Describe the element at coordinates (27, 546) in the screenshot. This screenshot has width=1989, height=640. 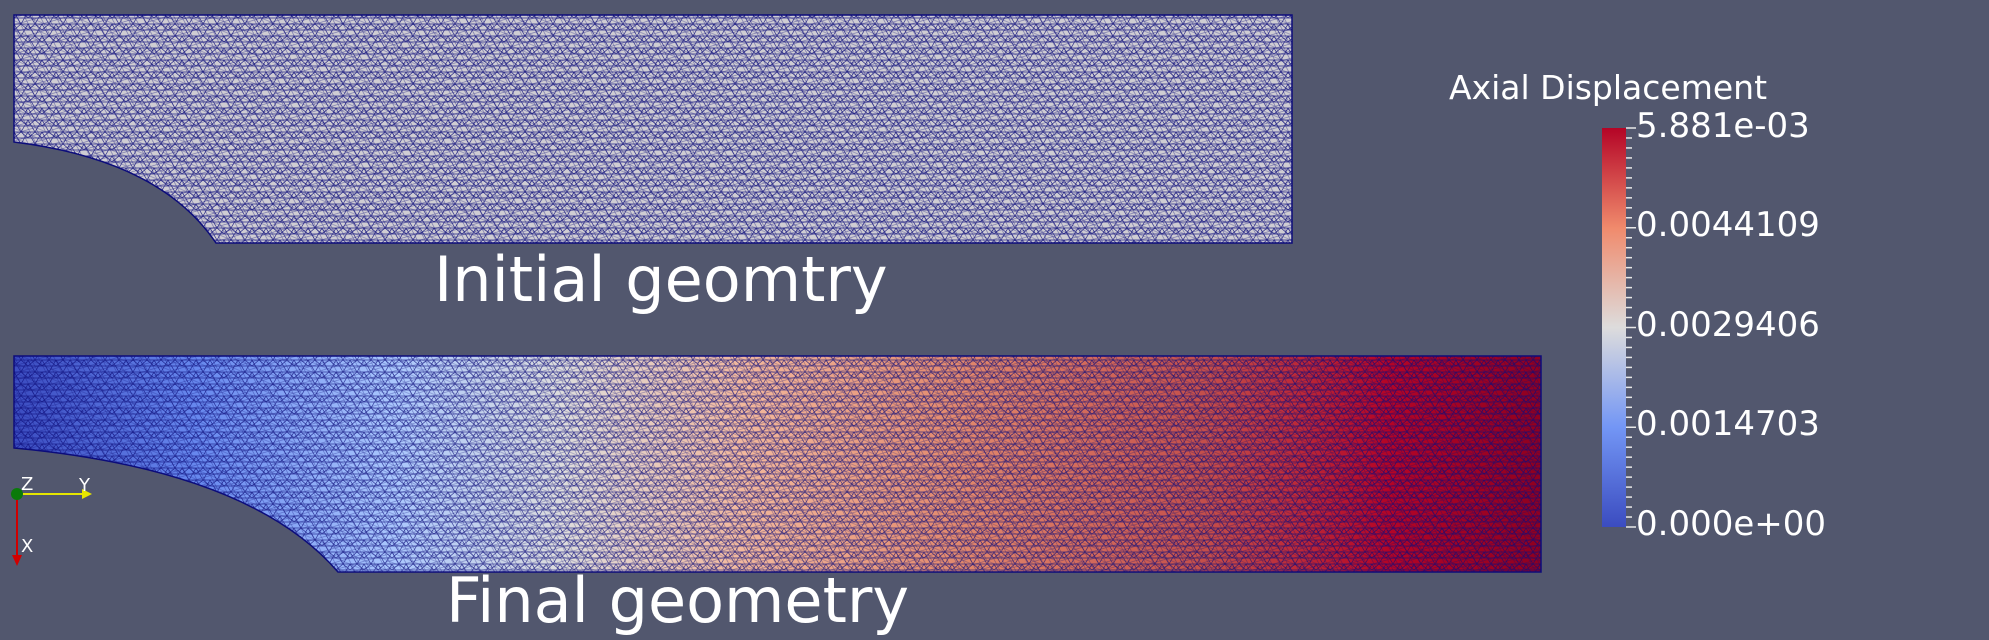
I see `x-axis-label: X` at that location.